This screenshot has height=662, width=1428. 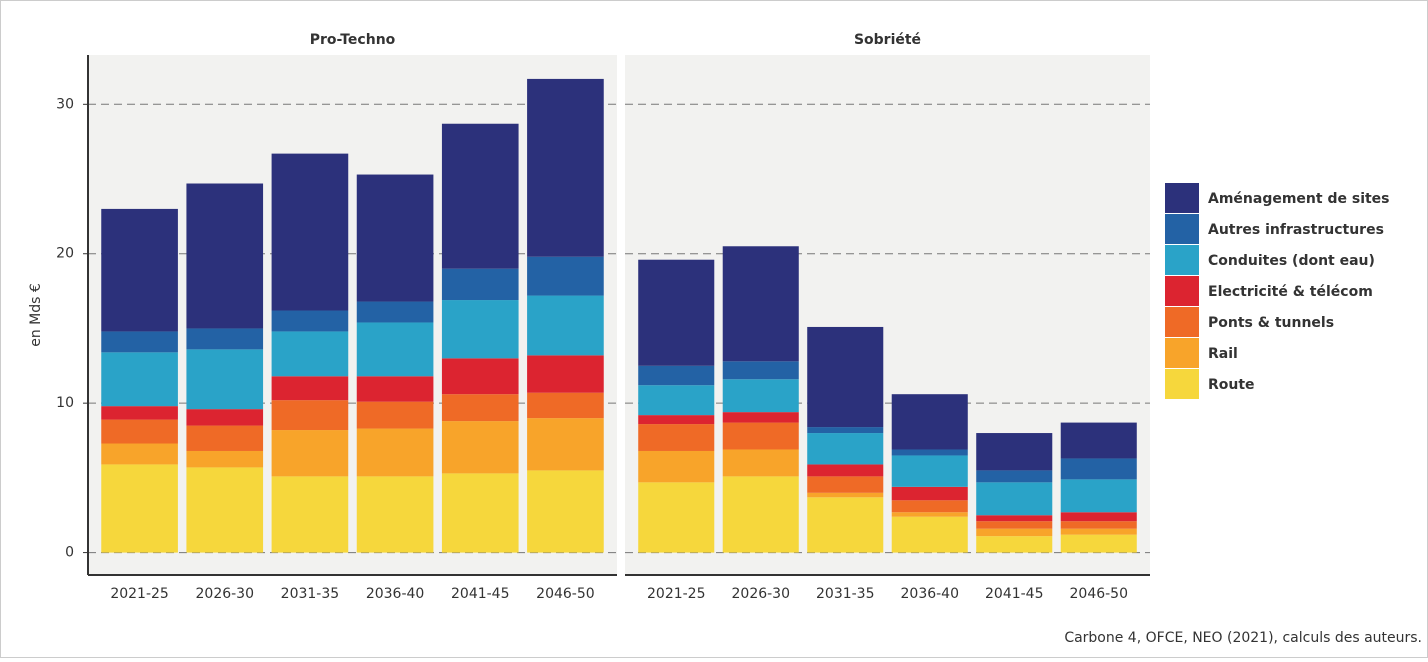 I want to click on legend-label: Rail, so click(x=1223, y=354).